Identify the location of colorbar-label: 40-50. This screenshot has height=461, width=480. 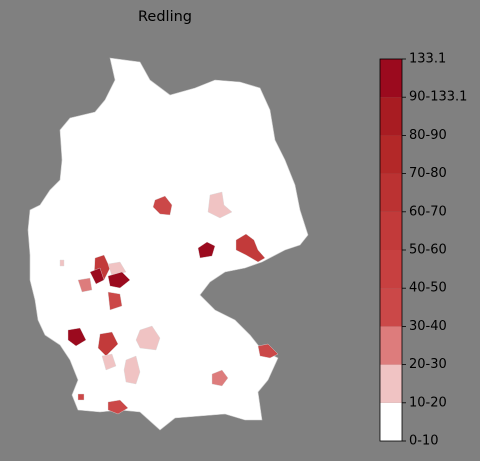
(428, 288).